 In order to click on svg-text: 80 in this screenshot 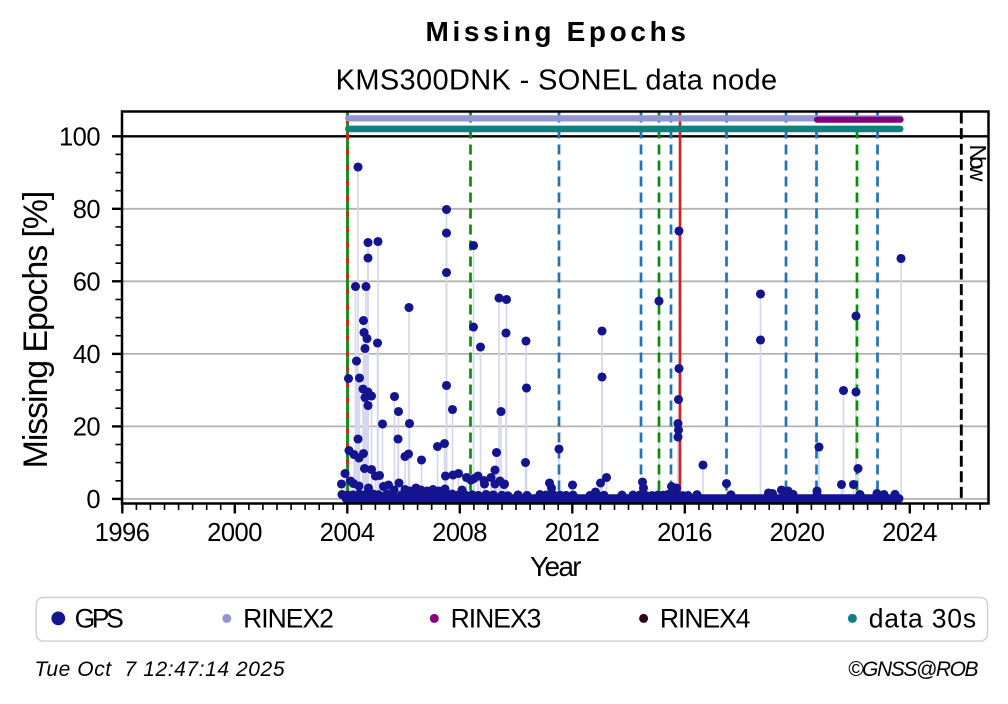, I will do `click(87, 210)`.